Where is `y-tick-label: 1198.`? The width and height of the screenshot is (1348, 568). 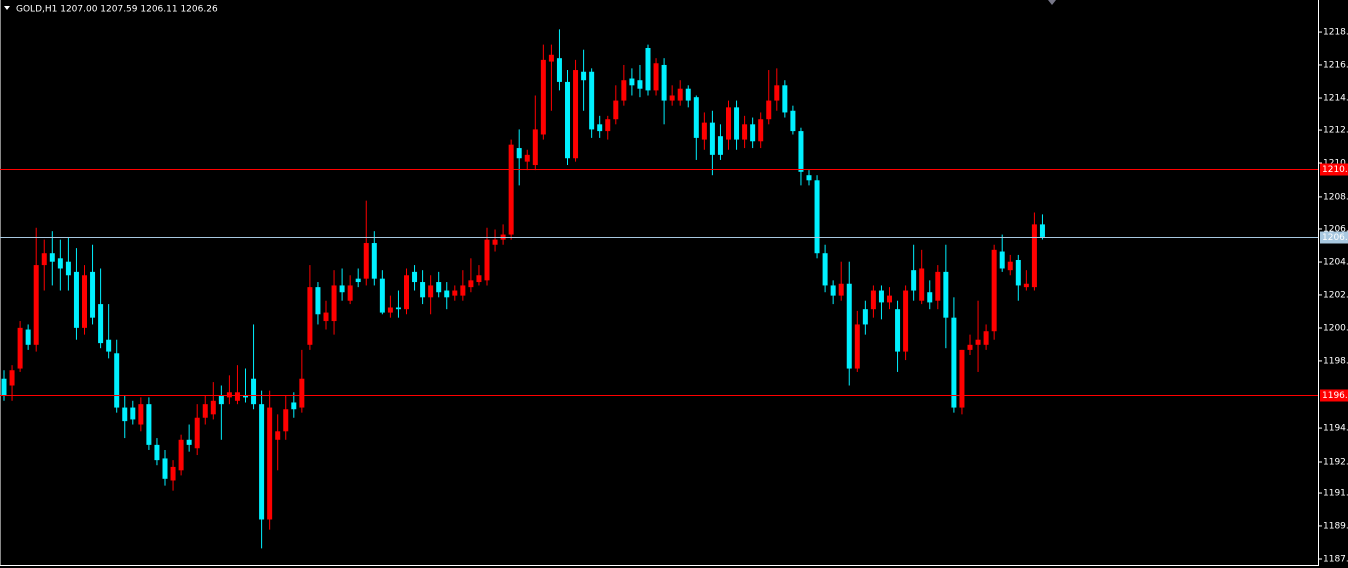 y-tick-label: 1198. is located at coordinates (1335, 361).